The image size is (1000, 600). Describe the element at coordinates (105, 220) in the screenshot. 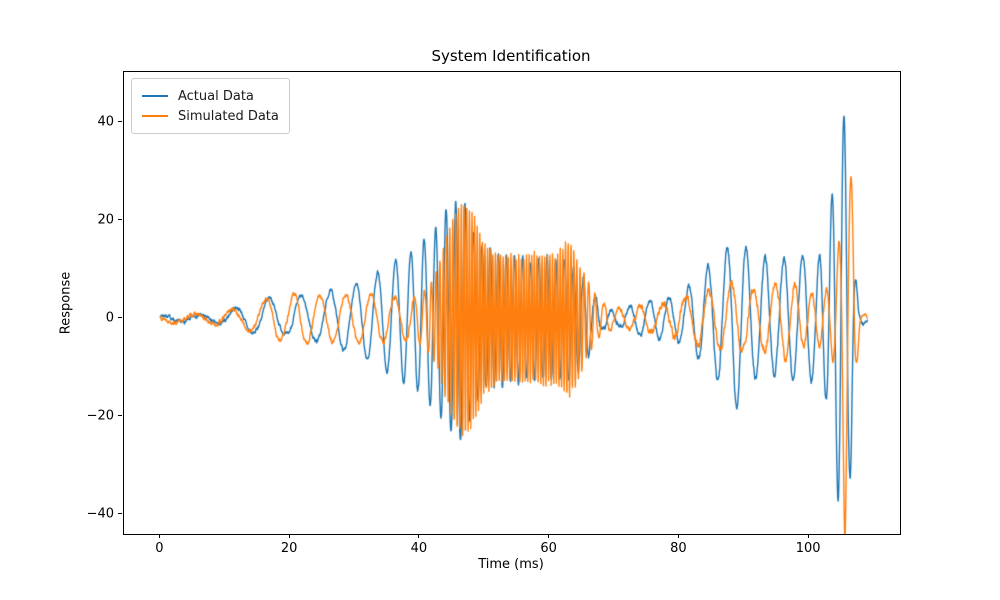

I see `y-tick-label: 20` at that location.